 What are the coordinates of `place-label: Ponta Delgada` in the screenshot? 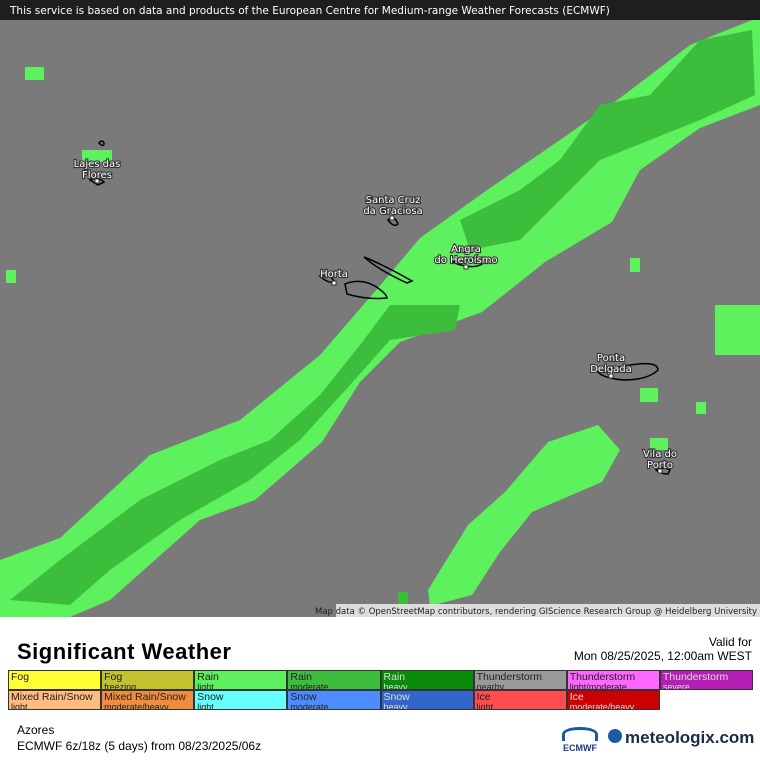 It's located at (611, 364).